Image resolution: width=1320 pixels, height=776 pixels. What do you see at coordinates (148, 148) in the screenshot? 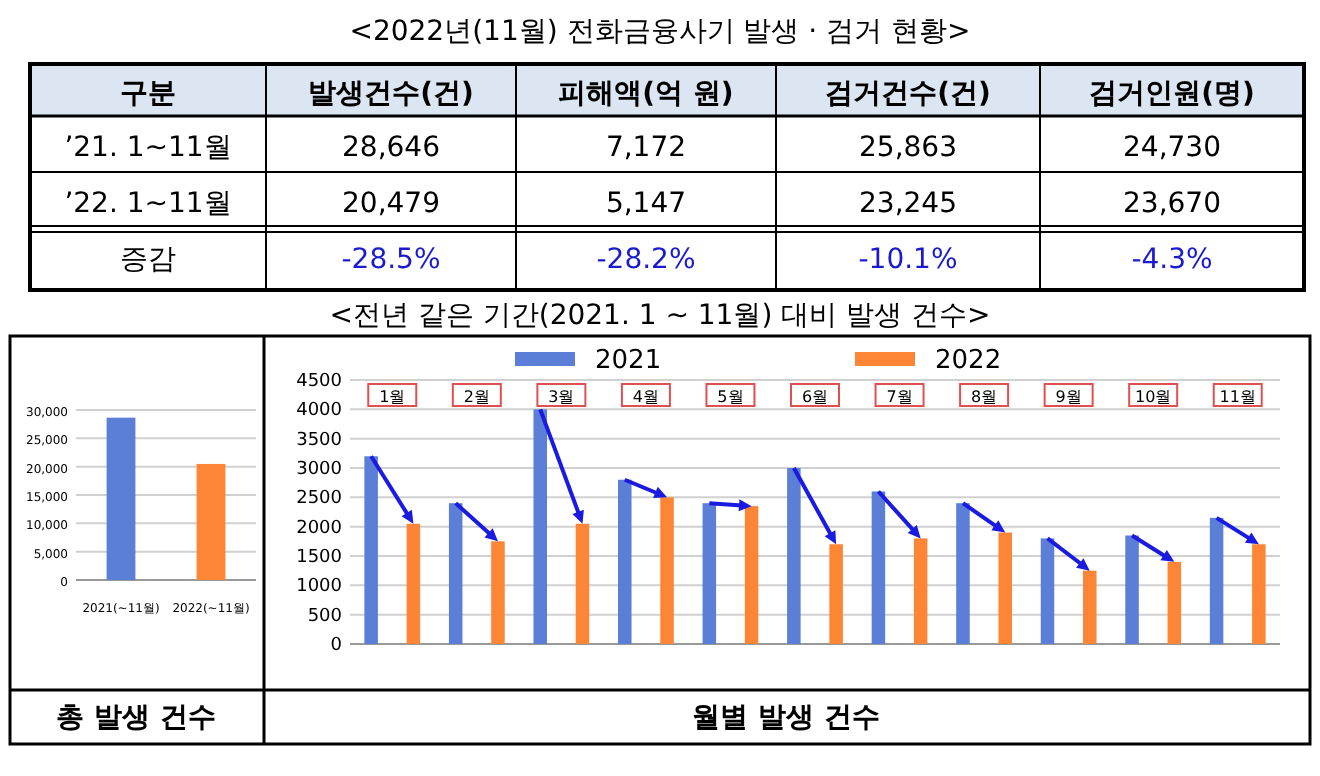
I see `text: ’21. 1~11월` at bounding box center [148, 148].